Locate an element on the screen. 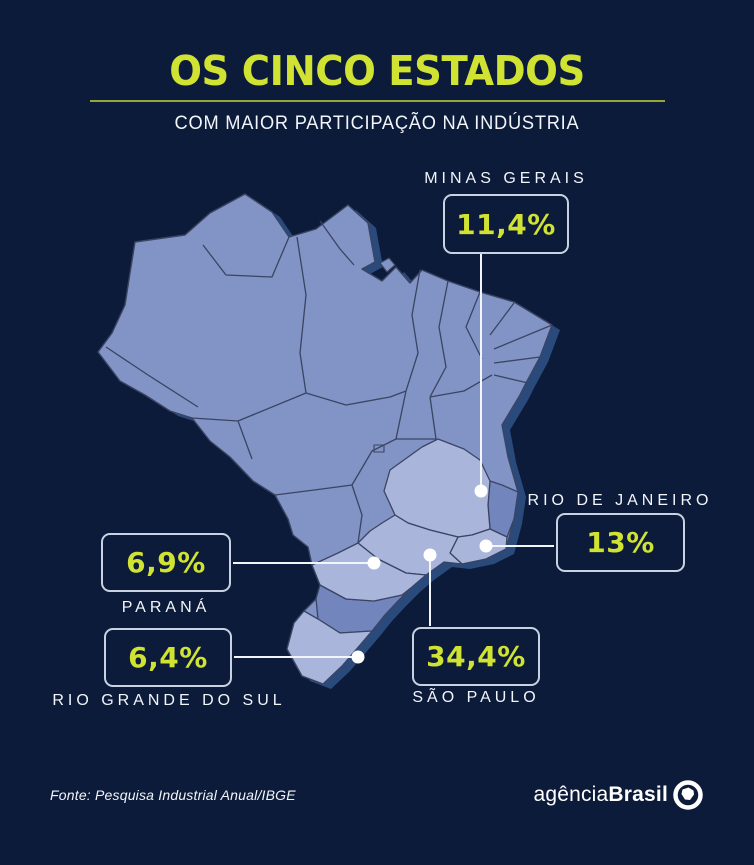  callout-box-minas-gerais: 11,4% is located at coordinates (506, 224).